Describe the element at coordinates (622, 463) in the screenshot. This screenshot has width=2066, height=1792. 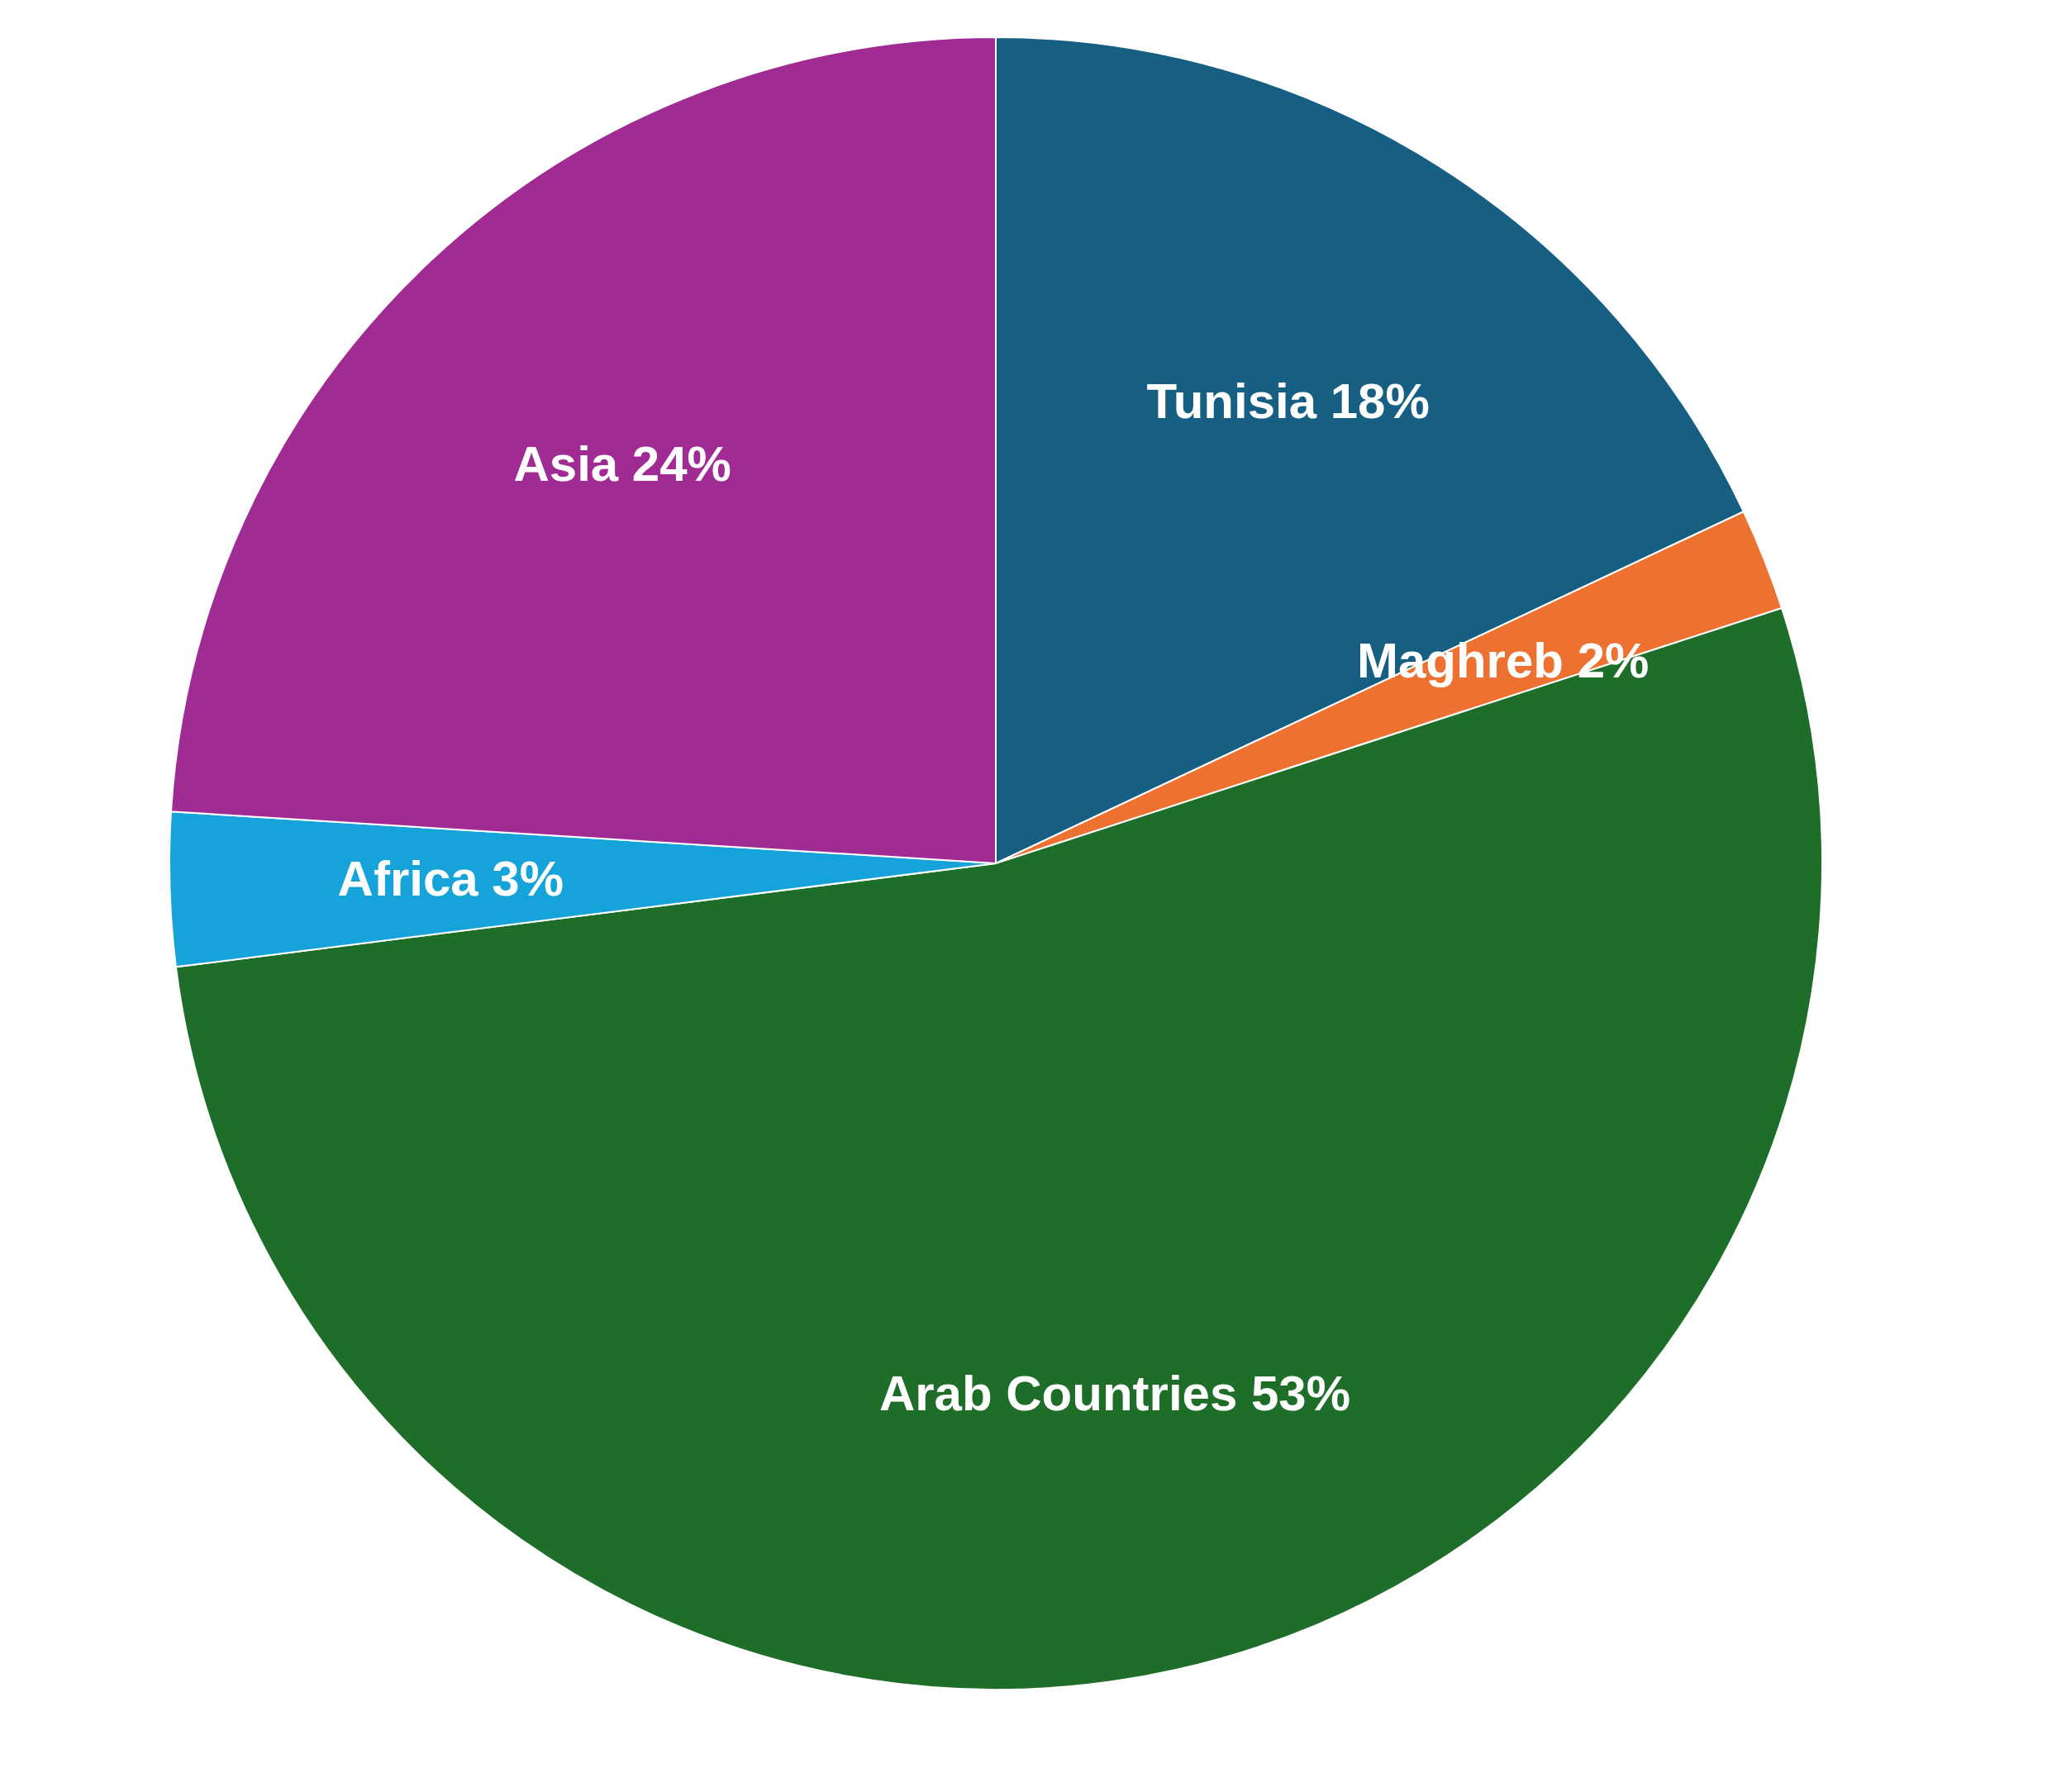
I see `slice-label: Asia 24%` at that location.